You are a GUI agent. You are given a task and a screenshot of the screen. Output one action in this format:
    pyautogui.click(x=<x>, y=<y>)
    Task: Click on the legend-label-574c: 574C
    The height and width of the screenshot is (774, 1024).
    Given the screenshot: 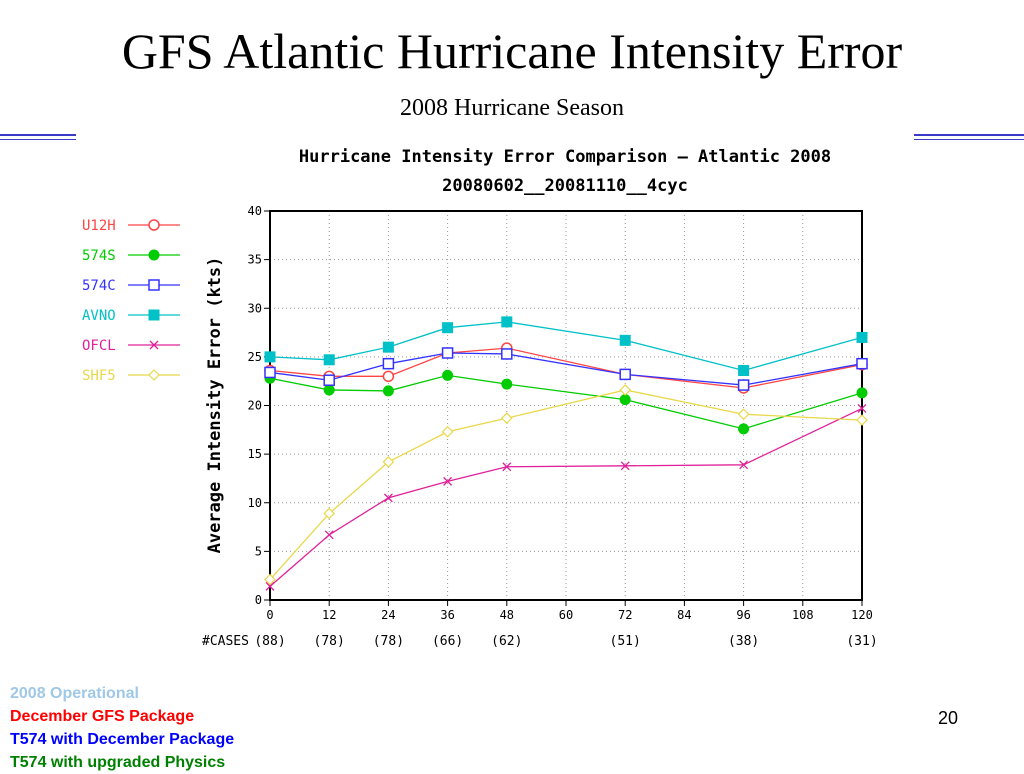 What is the action you would take?
    pyautogui.click(x=99, y=286)
    